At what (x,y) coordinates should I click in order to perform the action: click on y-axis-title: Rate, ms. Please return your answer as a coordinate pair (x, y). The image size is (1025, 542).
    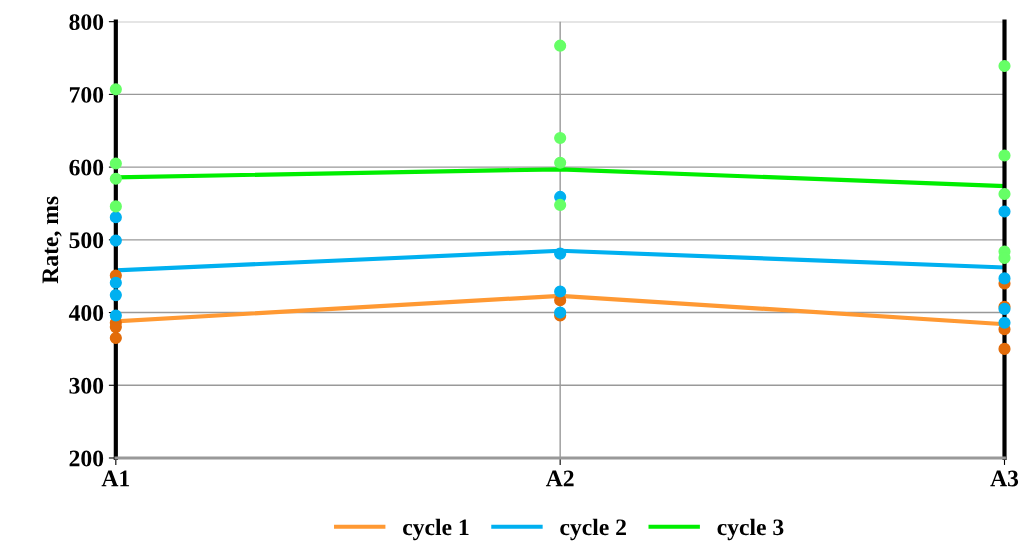
    Looking at the image, I should click on (52, 240).